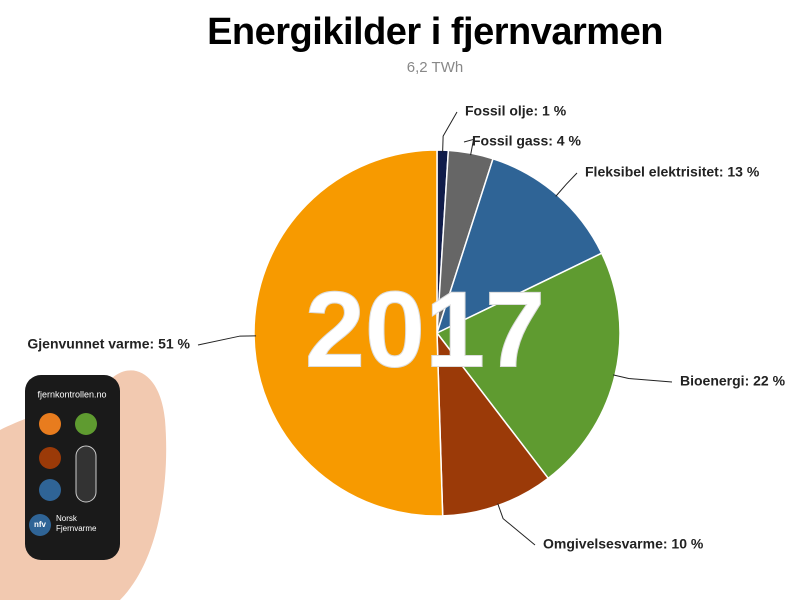 The width and height of the screenshot is (800, 600). What do you see at coordinates (76, 528) in the screenshot?
I see `remote-brand: Fjernvarme` at bounding box center [76, 528].